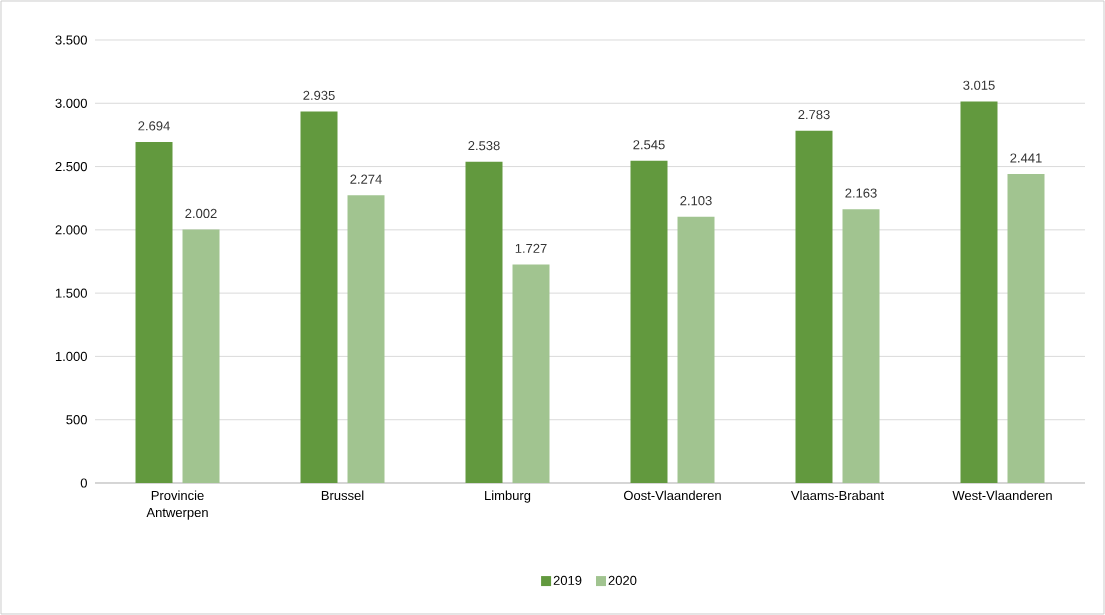  What do you see at coordinates (71, 103) in the screenshot?
I see `y-tick-label: 3.000` at bounding box center [71, 103].